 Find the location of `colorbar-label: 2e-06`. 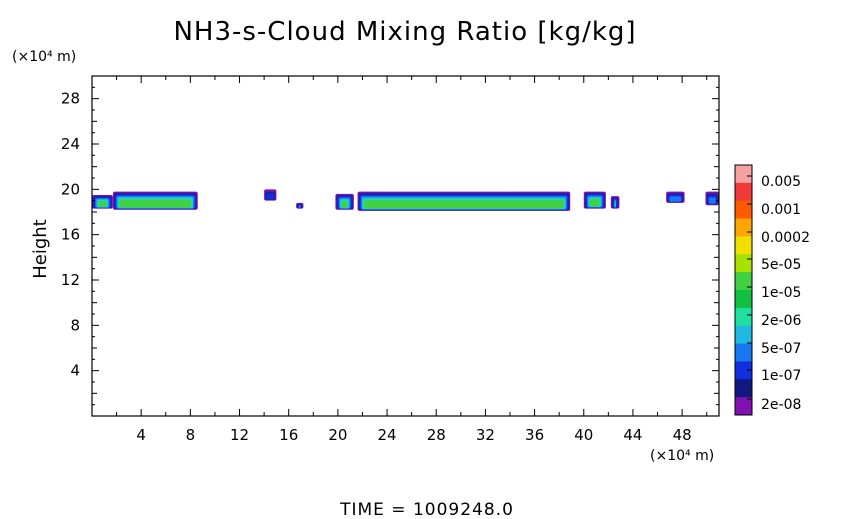

colorbar-label: 2e-06 is located at coordinates (781, 321).